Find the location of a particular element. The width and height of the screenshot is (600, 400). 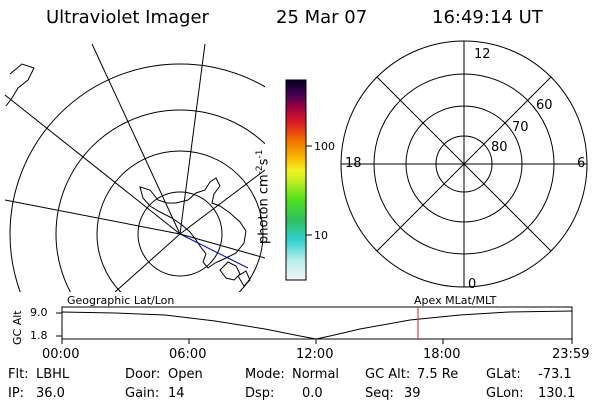

x-tick-label: 18:00 is located at coordinates (442, 354).